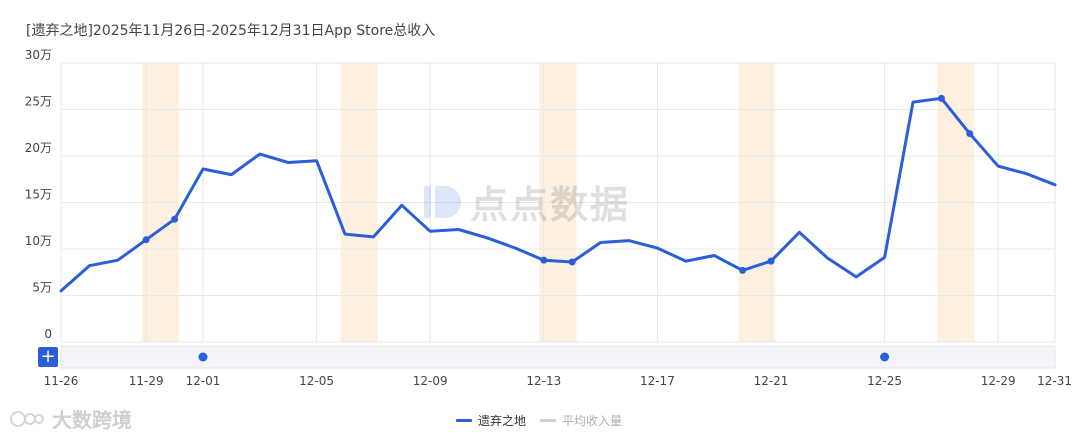  What do you see at coordinates (592, 421) in the screenshot?
I see `legend-label-average: 平均收入量` at bounding box center [592, 421].